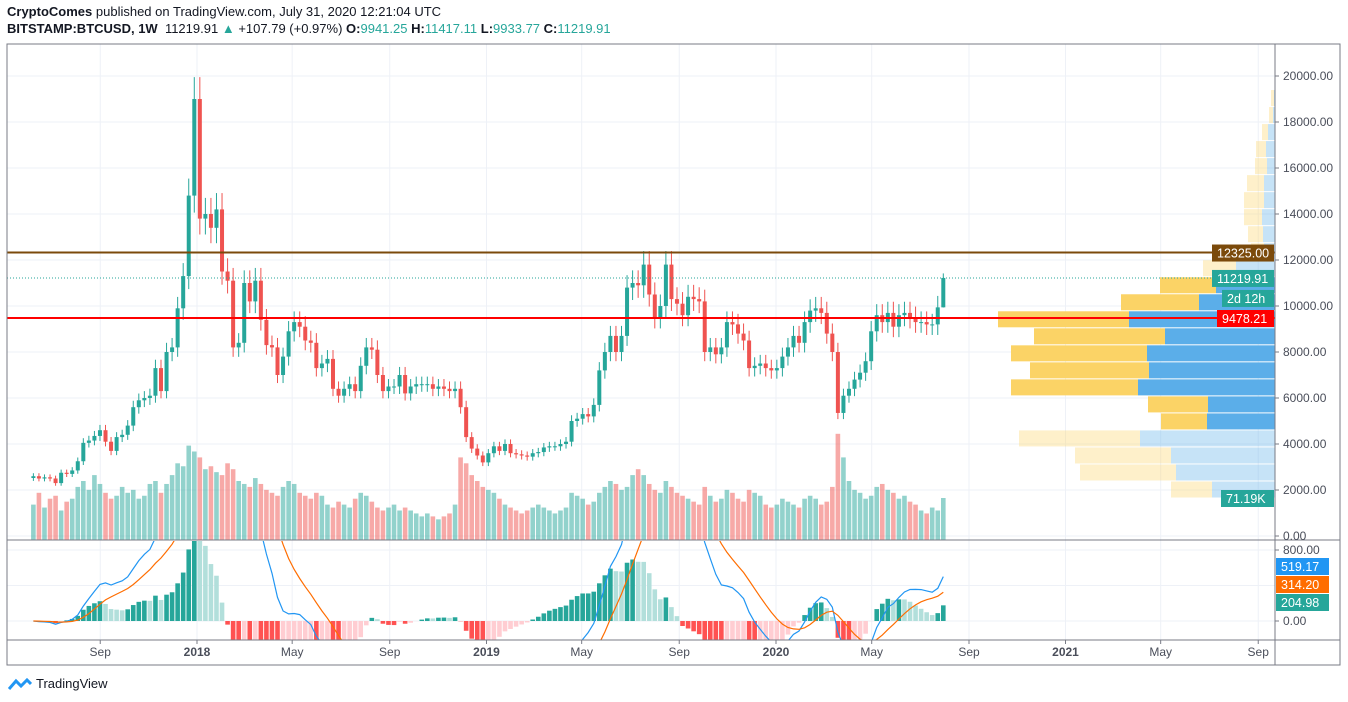 Image resolution: width=1348 pixels, height=702 pixels. Describe the element at coordinates (1308, 168) in the screenshot. I see `price-tick-label: 16000.00` at that location.